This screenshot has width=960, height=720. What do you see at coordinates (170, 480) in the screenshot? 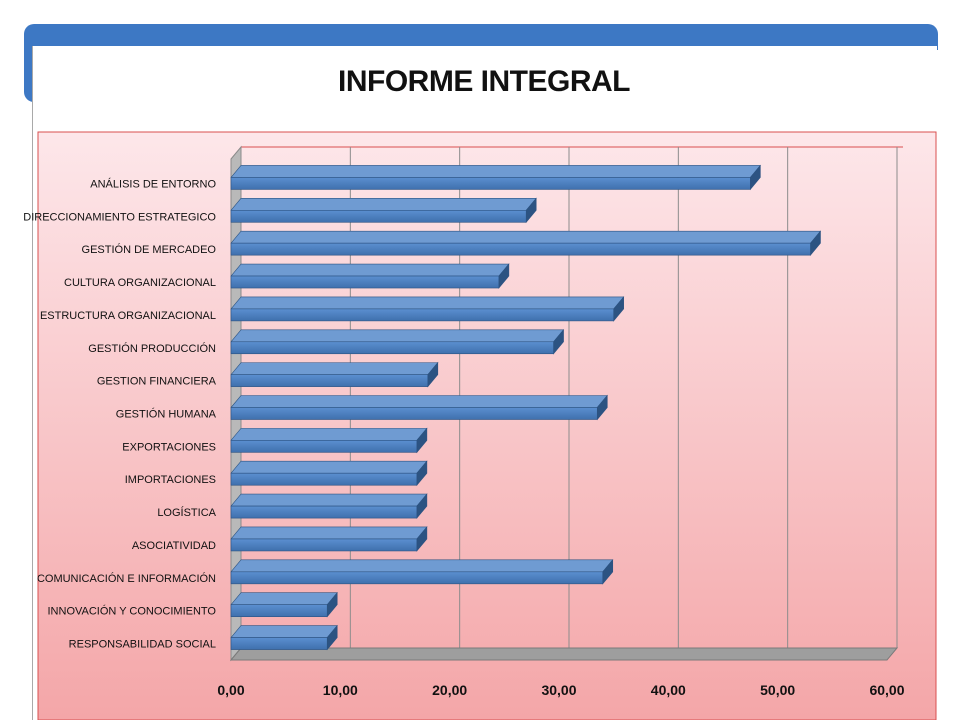
I see `category-label: IMPORTACIONES` at bounding box center [170, 480].